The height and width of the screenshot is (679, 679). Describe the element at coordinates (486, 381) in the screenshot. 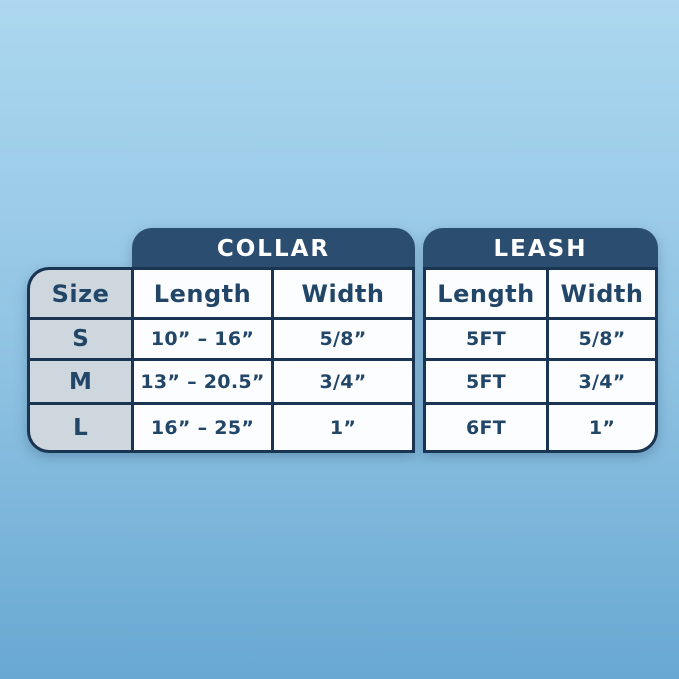

I see `leash-length-m: 5FT` at that location.